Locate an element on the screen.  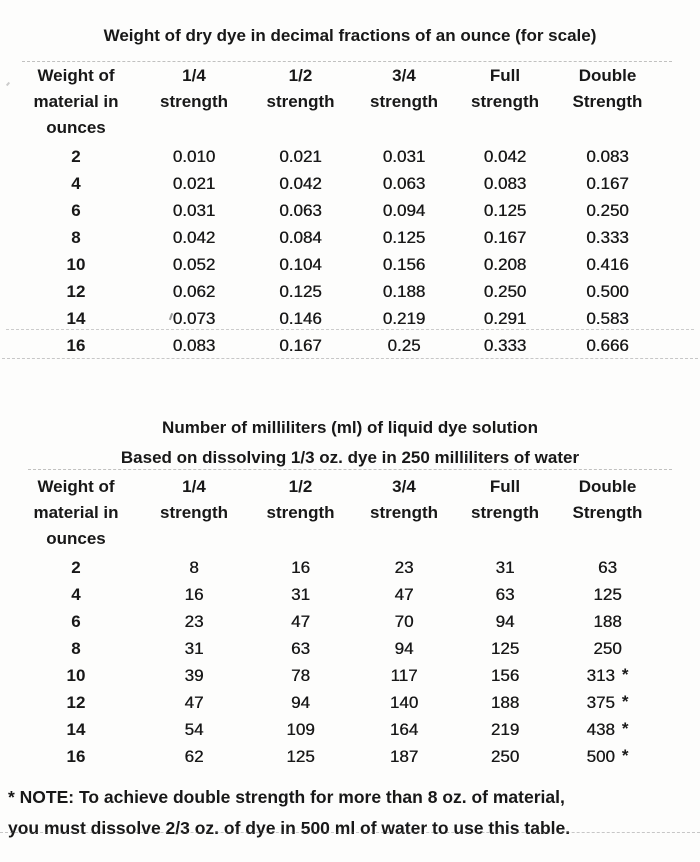
value-text: 117 is located at coordinates (404, 675).